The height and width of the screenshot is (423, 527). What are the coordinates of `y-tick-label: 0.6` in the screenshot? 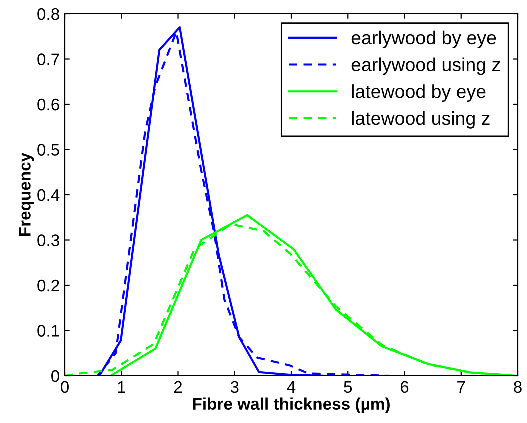 It's located at (49, 104).